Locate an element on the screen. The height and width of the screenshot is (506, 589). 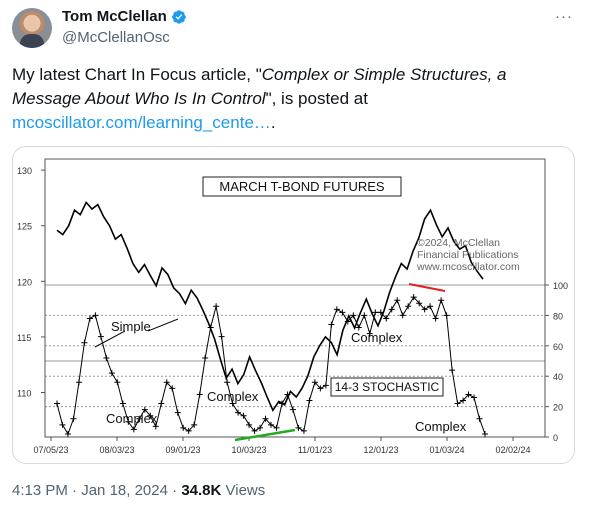
tweet-text-before: My latest Chart In Focus article, " is located at coordinates (137, 74).